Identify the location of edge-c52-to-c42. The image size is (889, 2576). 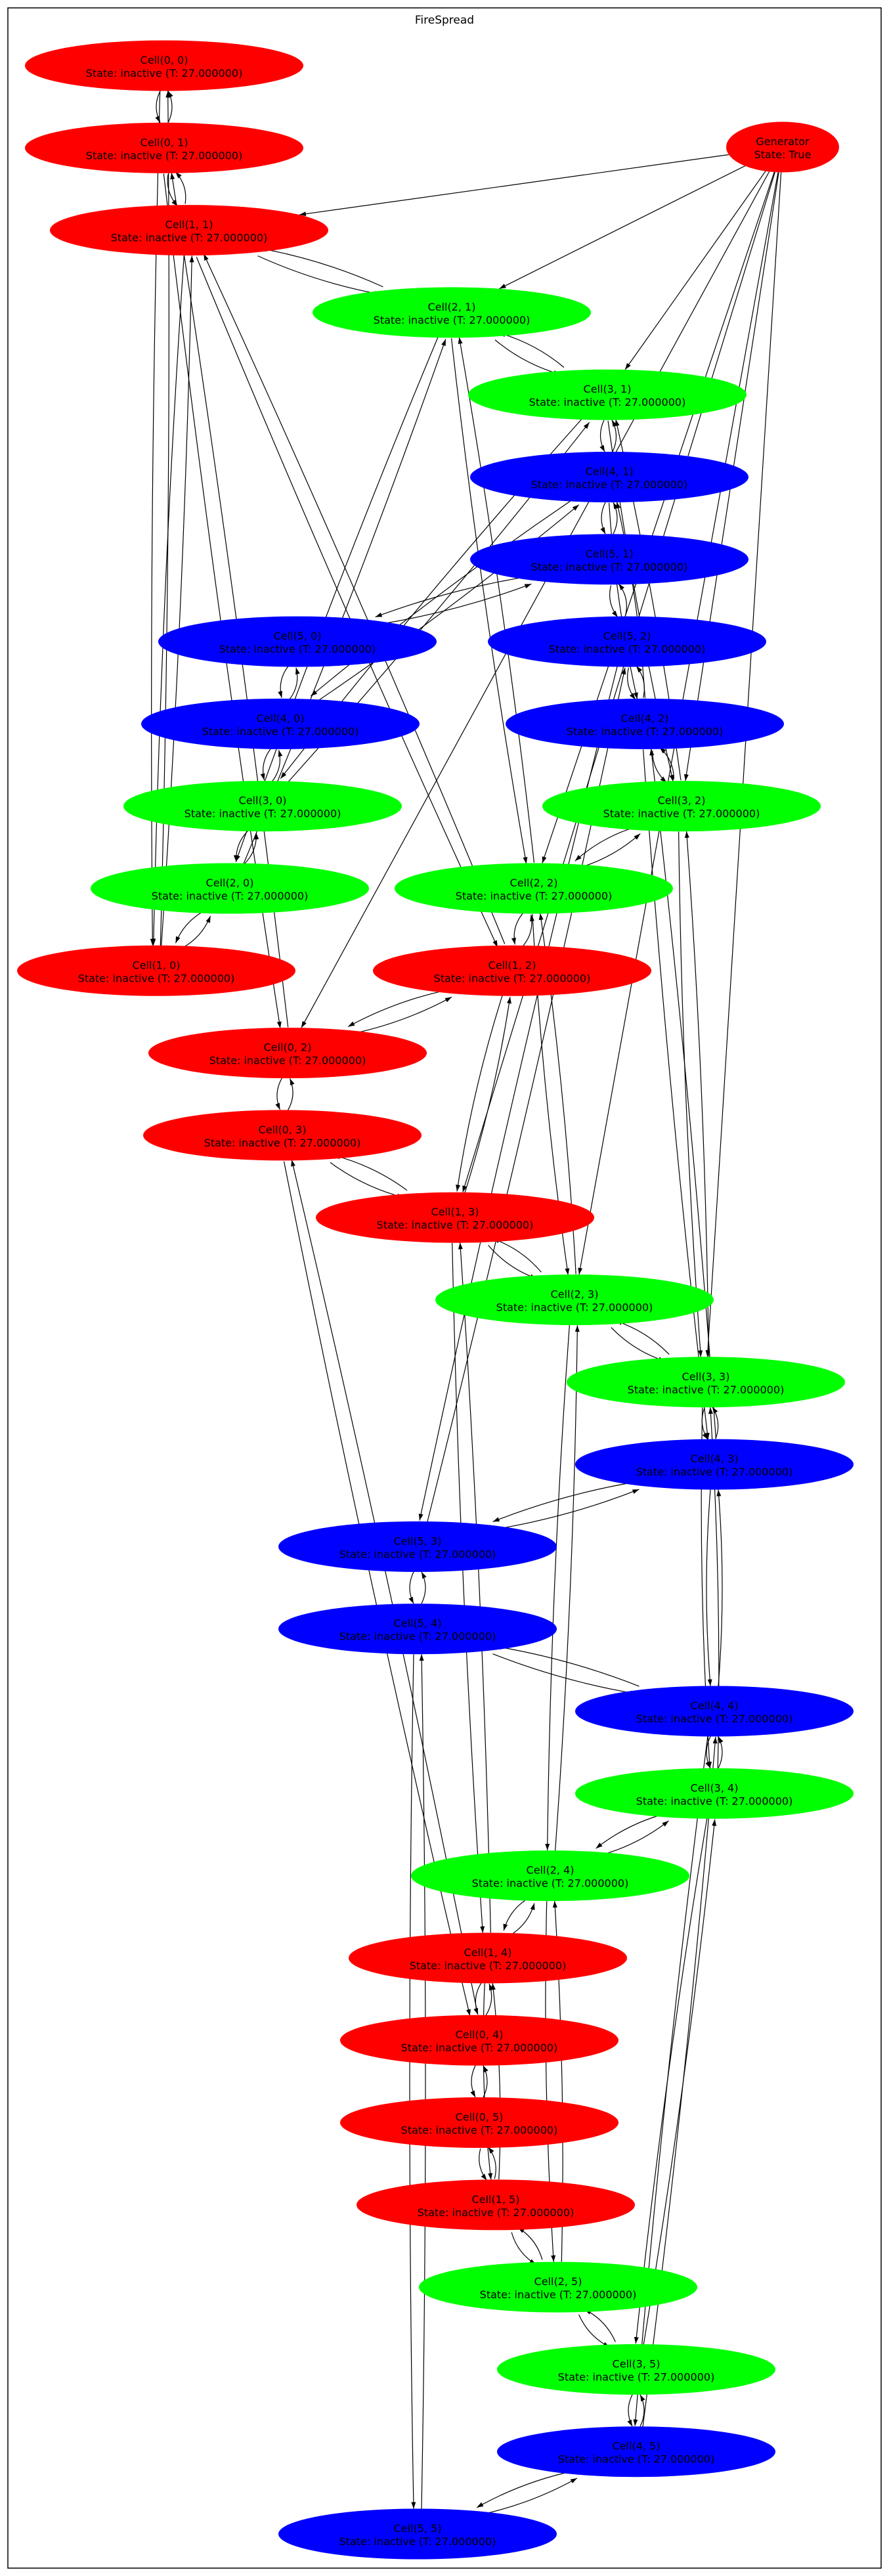
(631, 683).